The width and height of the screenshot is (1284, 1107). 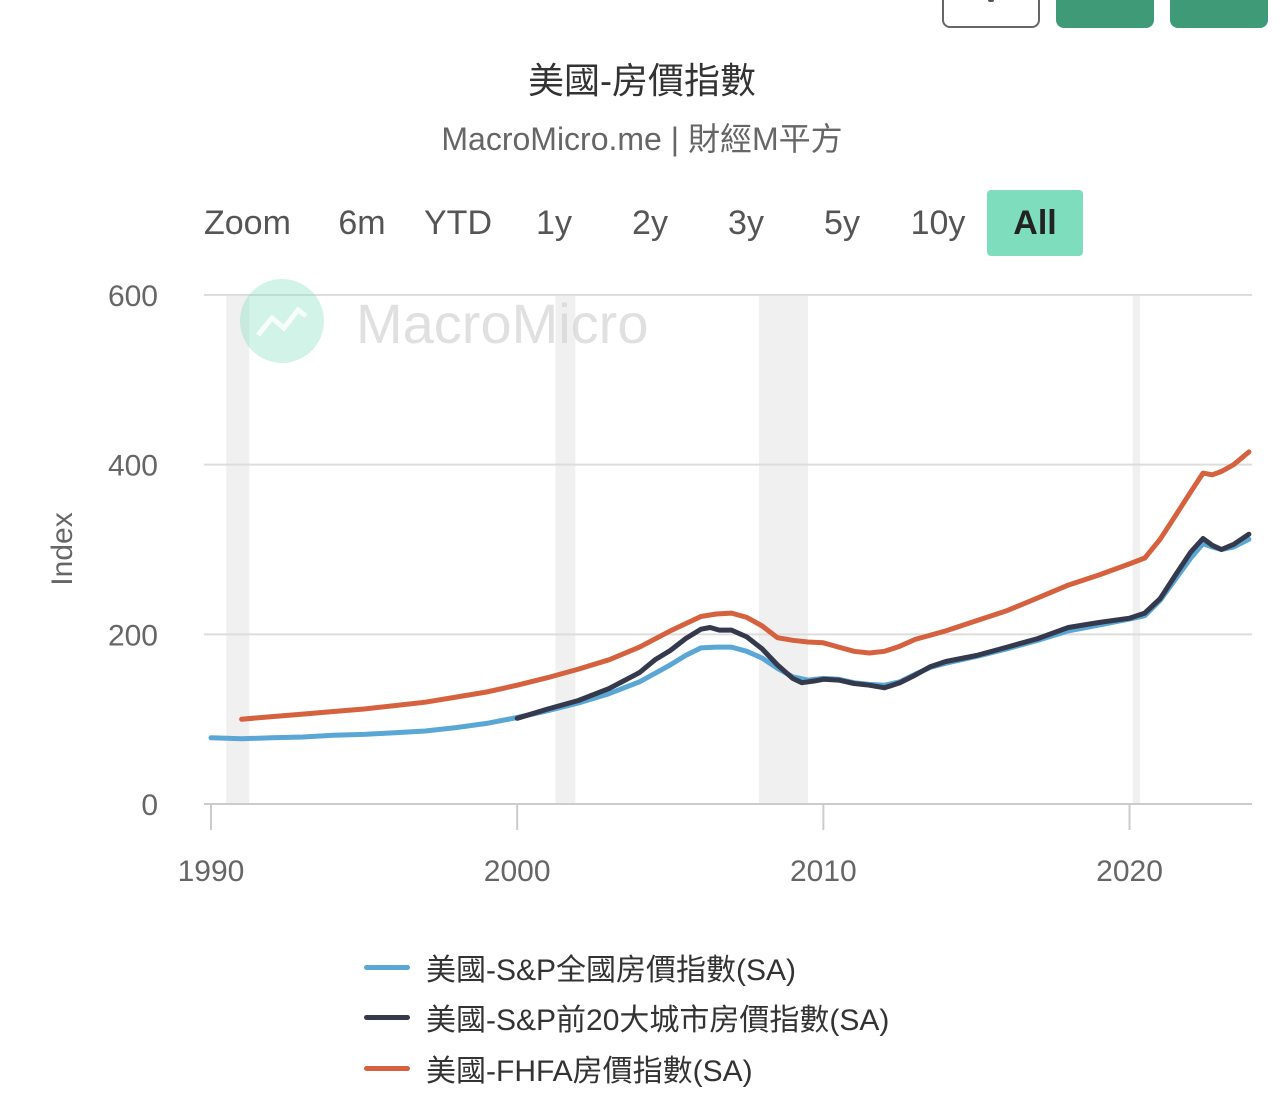 I want to click on legend-label: 美國-S&P前20大城市房價指數(SA), so click(x=658, y=1020).